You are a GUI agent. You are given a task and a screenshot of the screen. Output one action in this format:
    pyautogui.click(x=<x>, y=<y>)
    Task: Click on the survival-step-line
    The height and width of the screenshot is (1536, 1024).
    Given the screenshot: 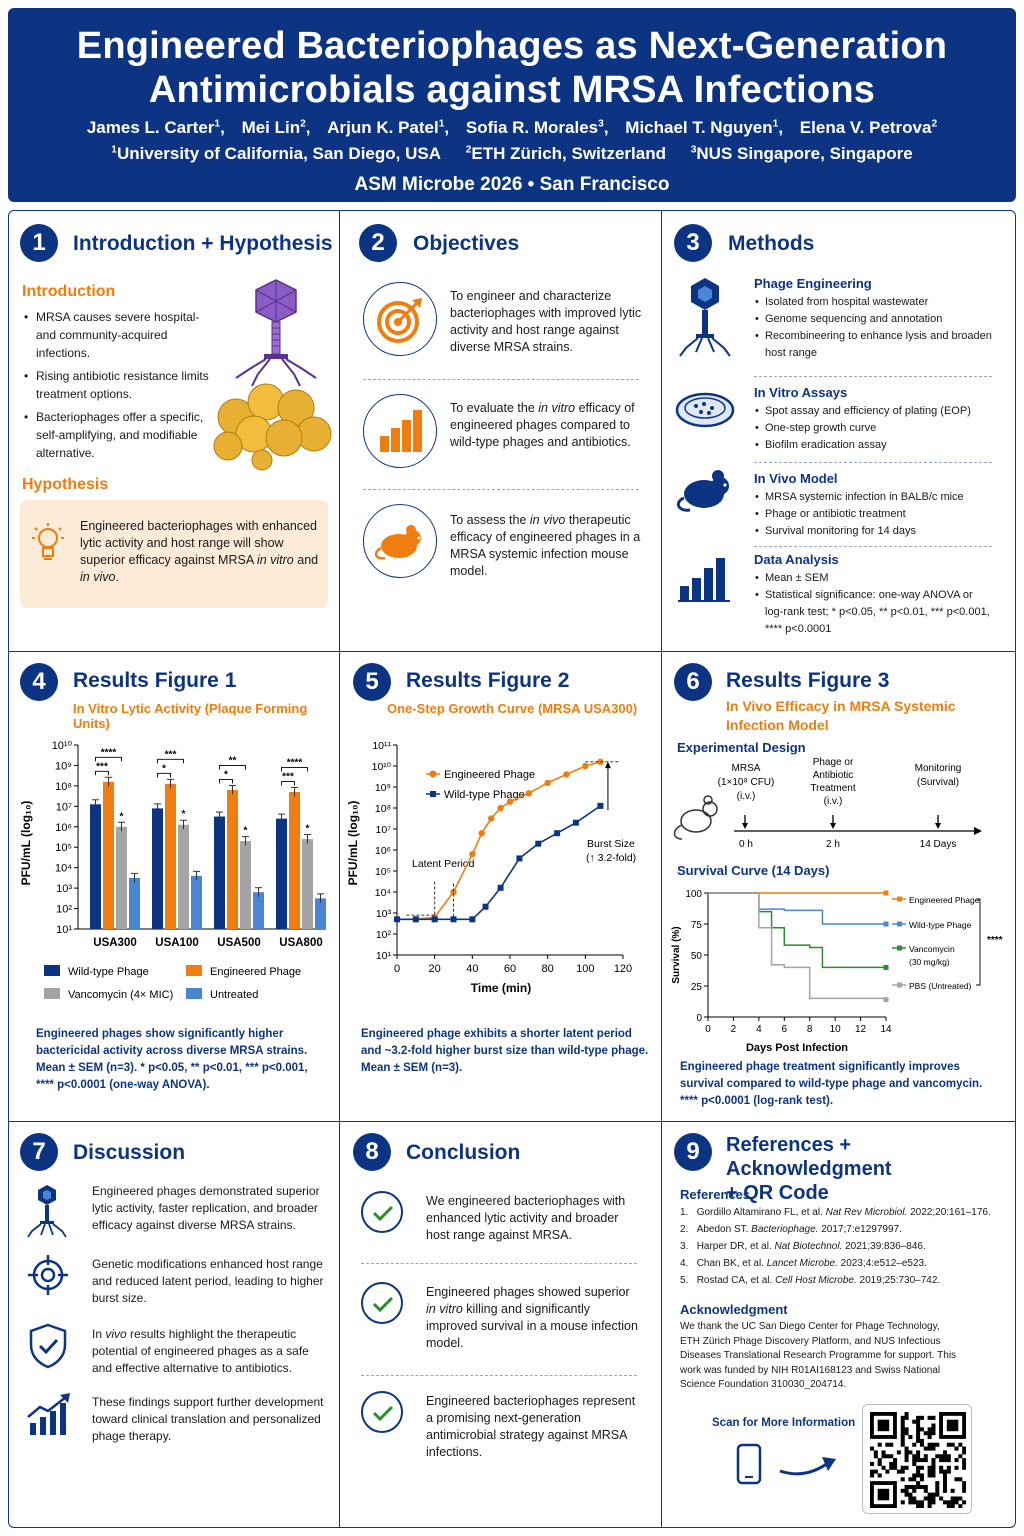 What is the action you would take?
    pyautogui.click(x=797, y=946)
    